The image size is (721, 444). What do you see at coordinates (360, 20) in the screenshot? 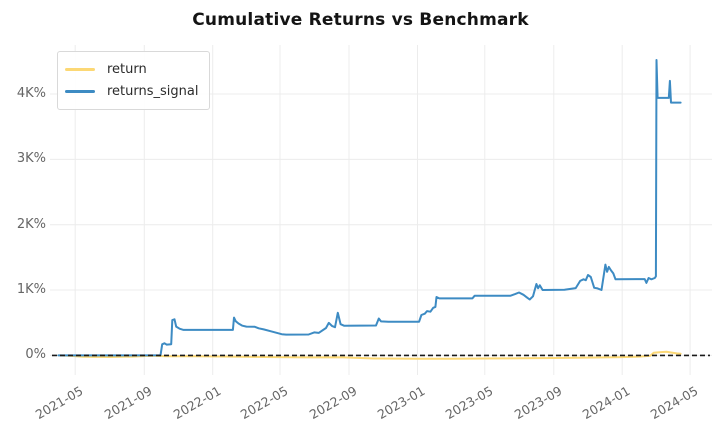
I see `chart-title: Cumulative Returns vs Benchmark` at bounding box center [360, 20].